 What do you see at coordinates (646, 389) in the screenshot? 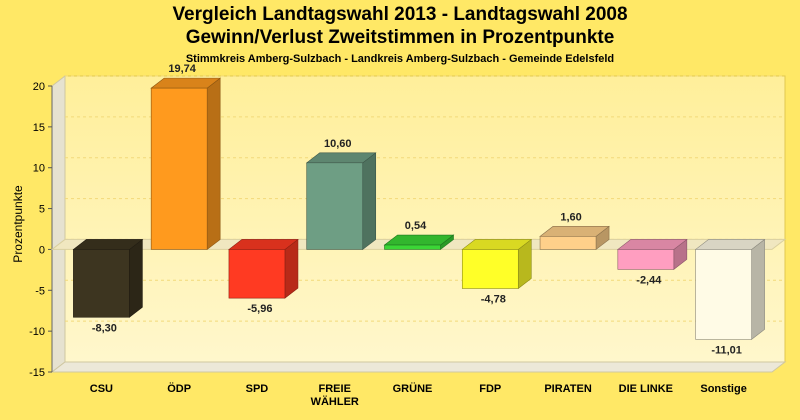
I see `x-tick-label: DIE LINKE` at bounding box center [646, 389].